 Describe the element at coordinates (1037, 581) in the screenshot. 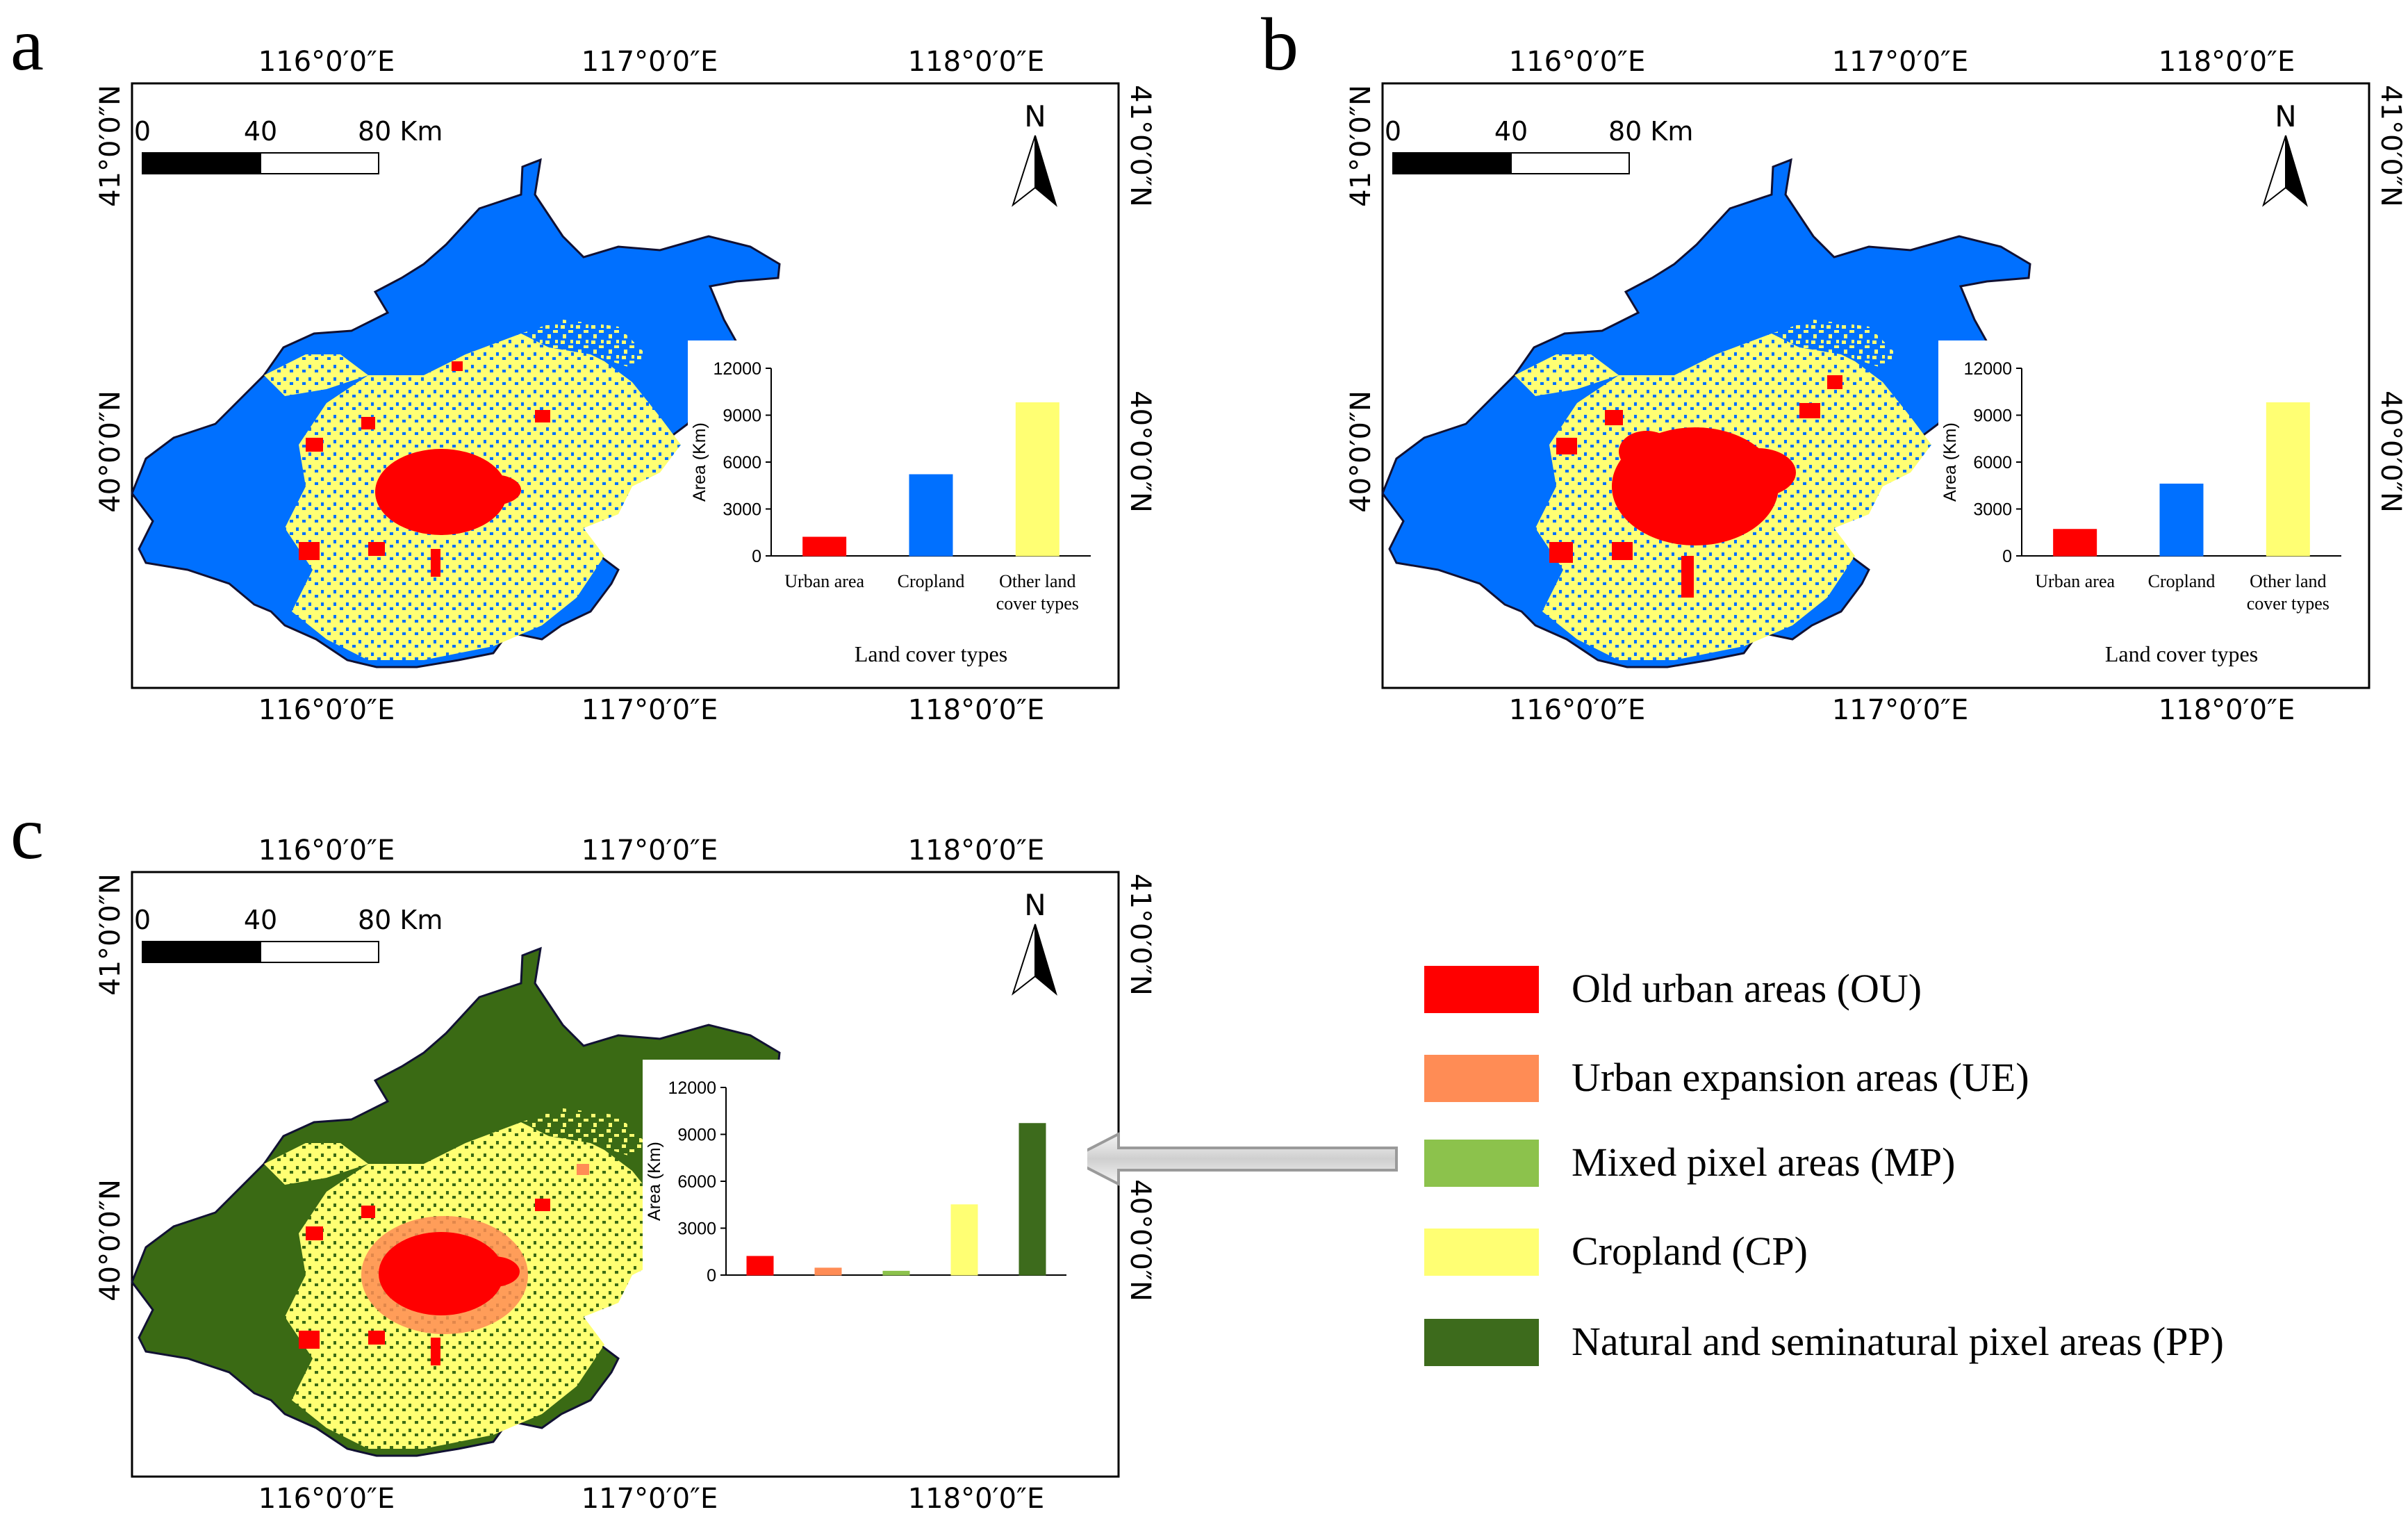

I see `x-tick-label: Other land` at that location.